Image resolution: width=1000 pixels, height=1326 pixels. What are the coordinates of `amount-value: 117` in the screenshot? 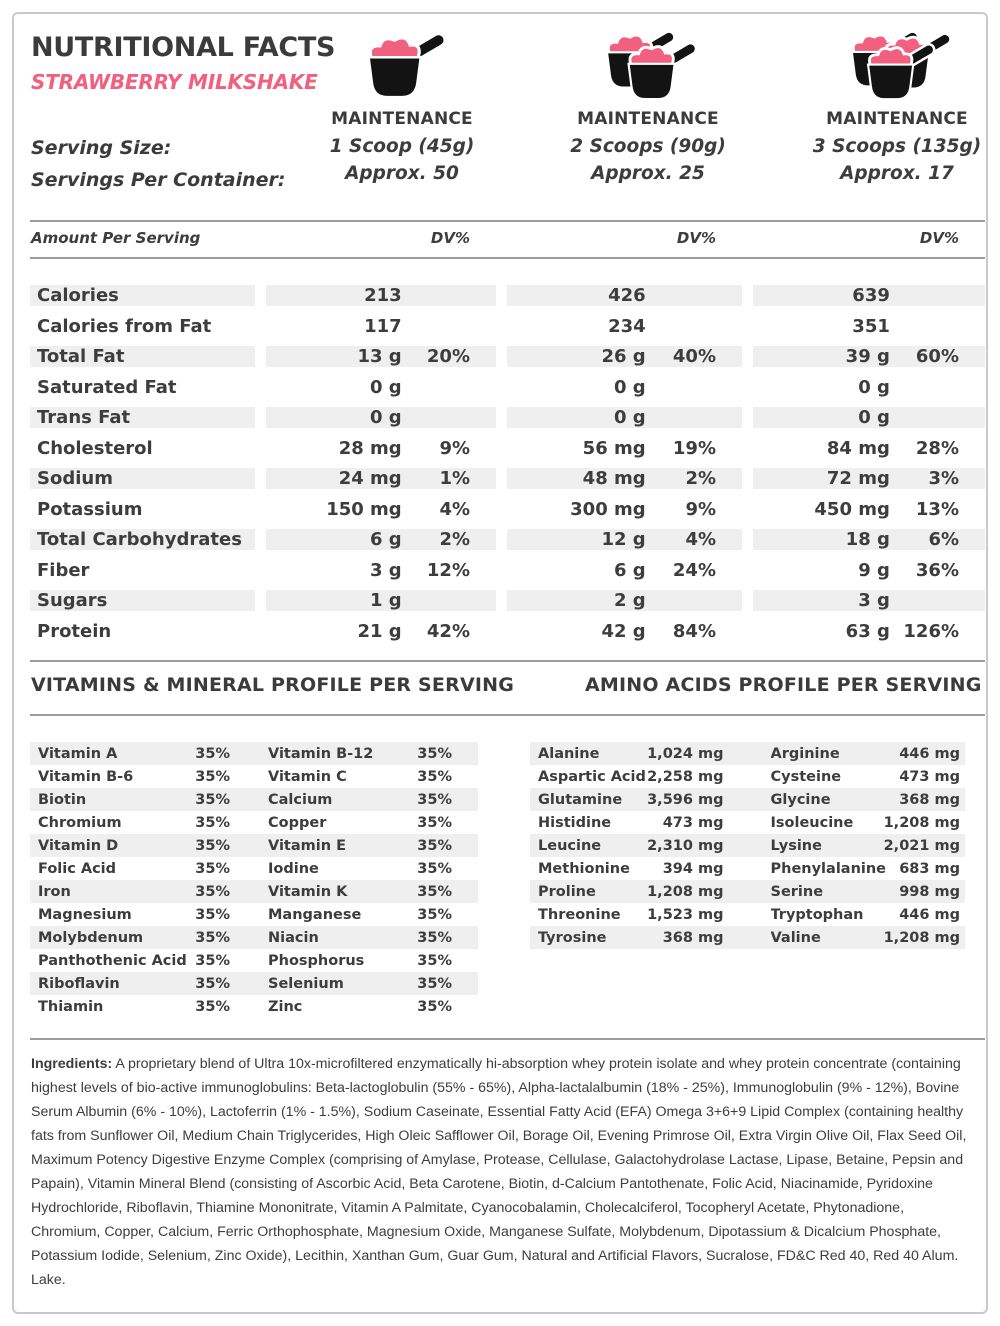 It's located at (383, 326).